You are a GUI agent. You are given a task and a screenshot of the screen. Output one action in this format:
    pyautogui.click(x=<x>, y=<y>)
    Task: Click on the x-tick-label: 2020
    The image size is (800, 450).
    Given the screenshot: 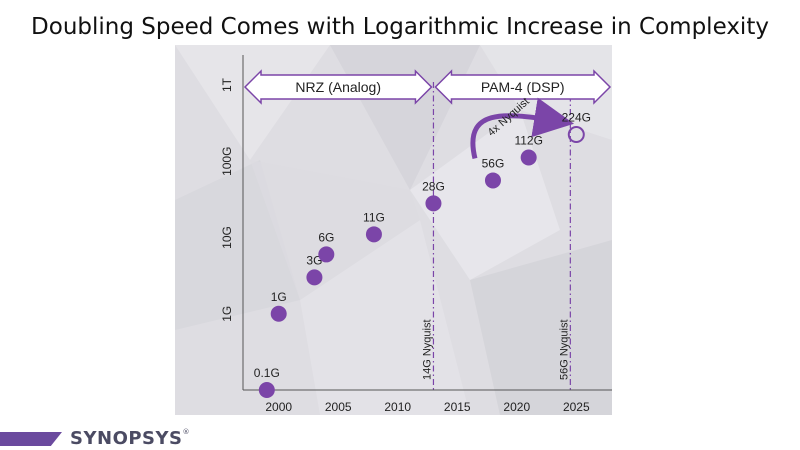 What is the action you would take?
    pyautogui.click(x=516, y=407)
    